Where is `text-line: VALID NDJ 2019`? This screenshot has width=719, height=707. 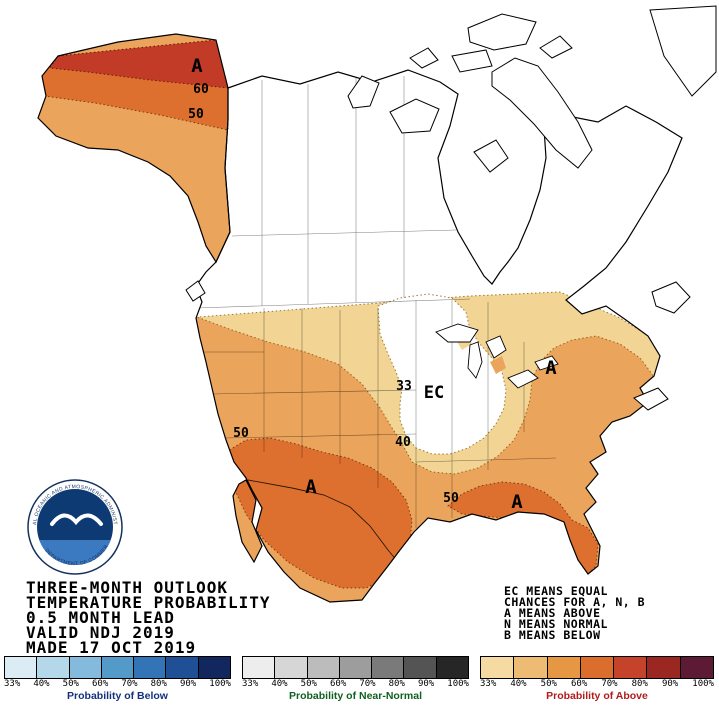
text-line: VALID NDJ 2019 is located at coordinates (100, 632).